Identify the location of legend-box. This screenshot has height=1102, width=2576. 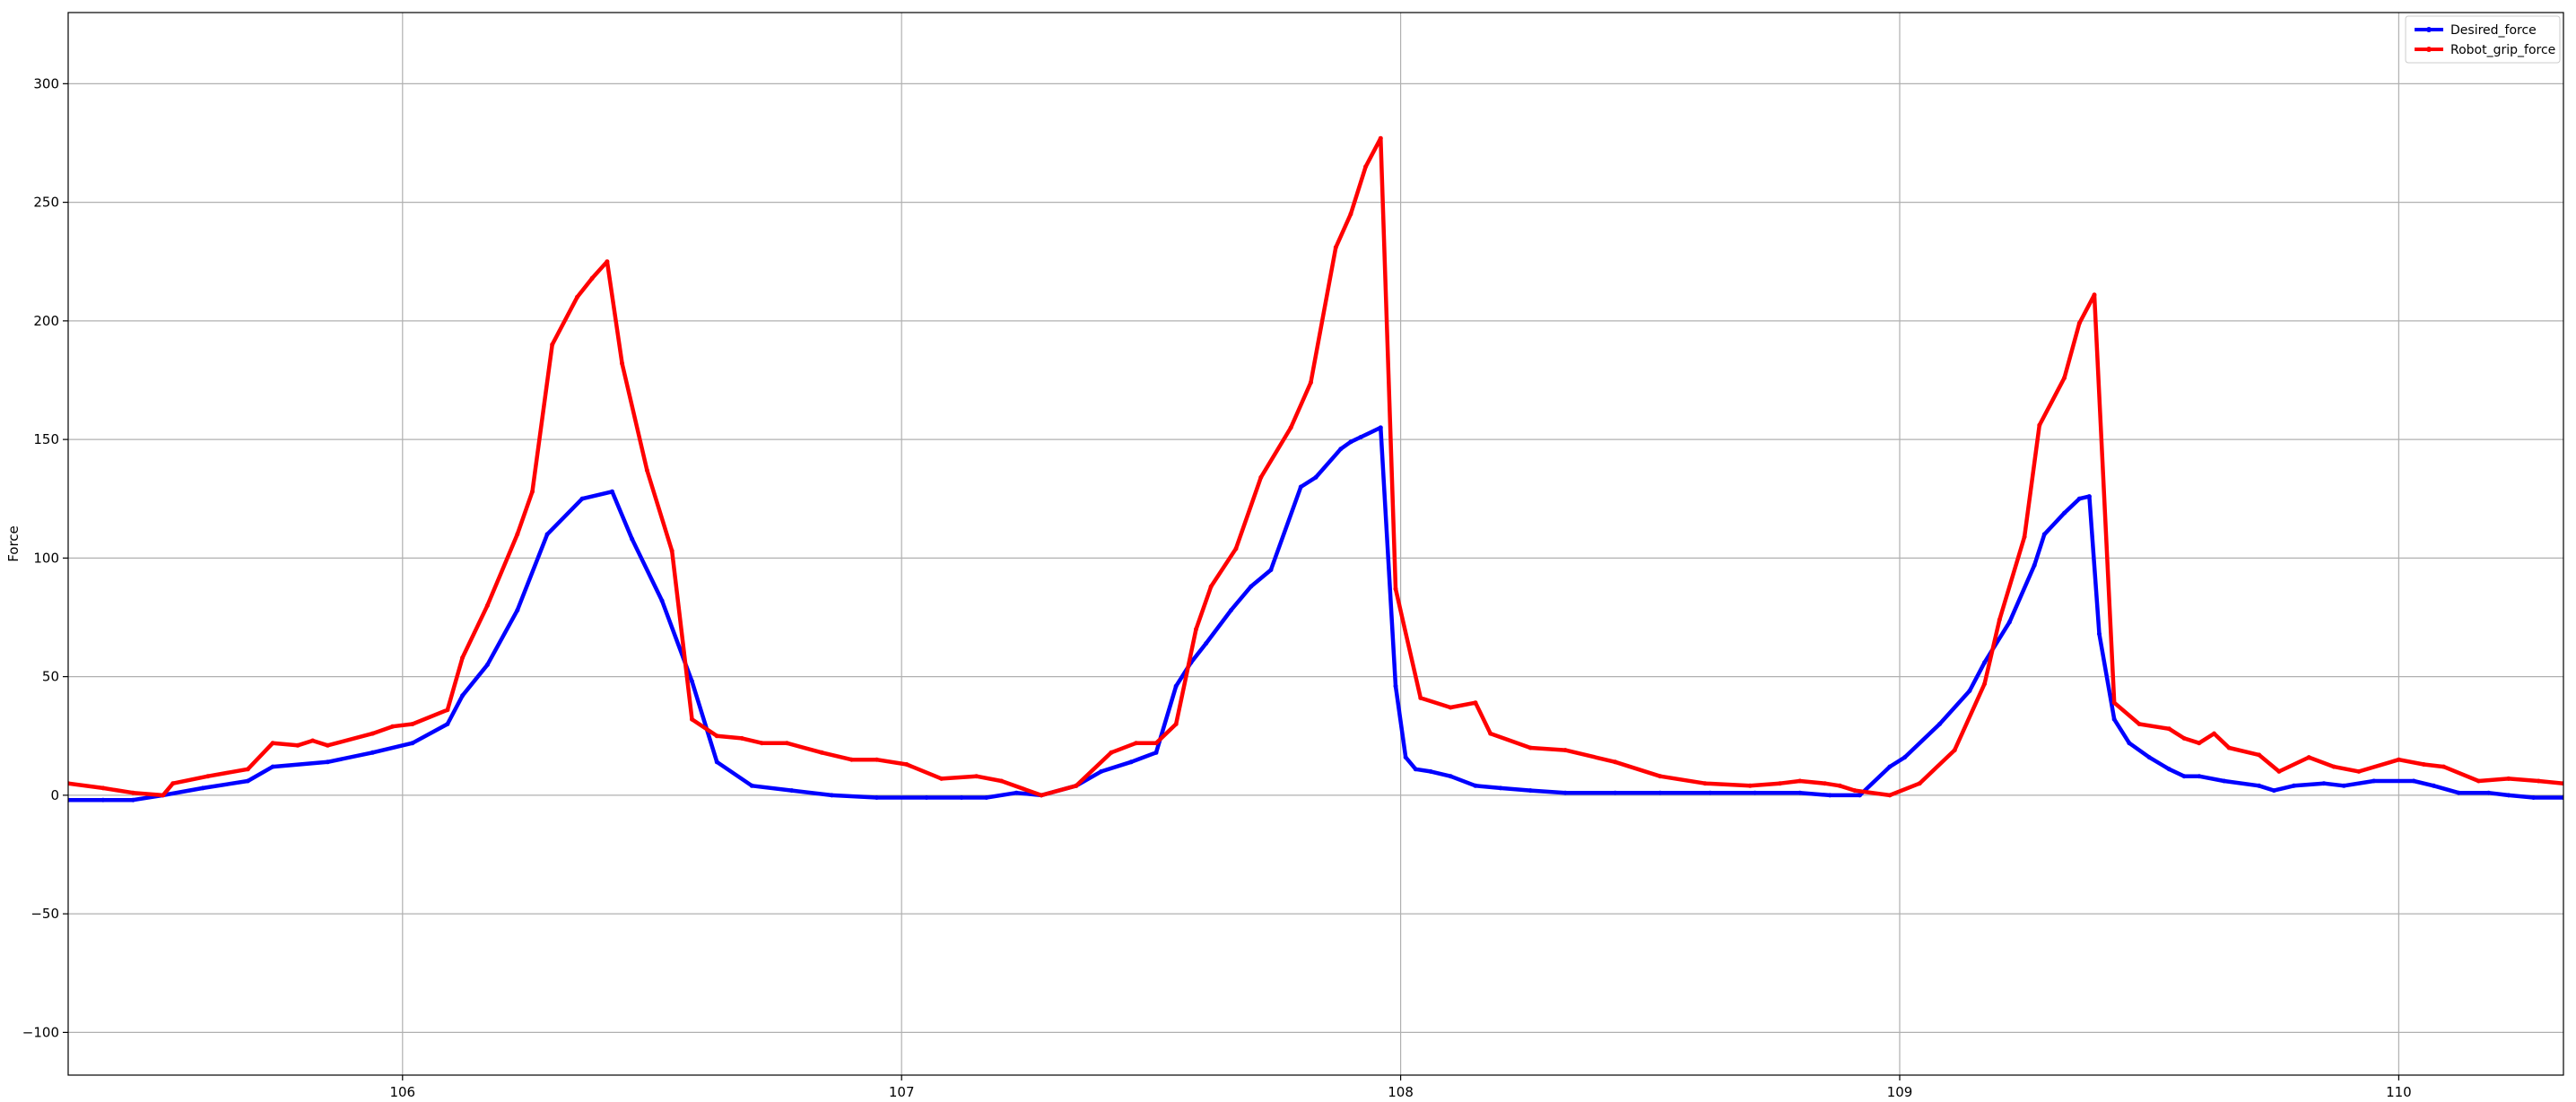
(2483, 39).